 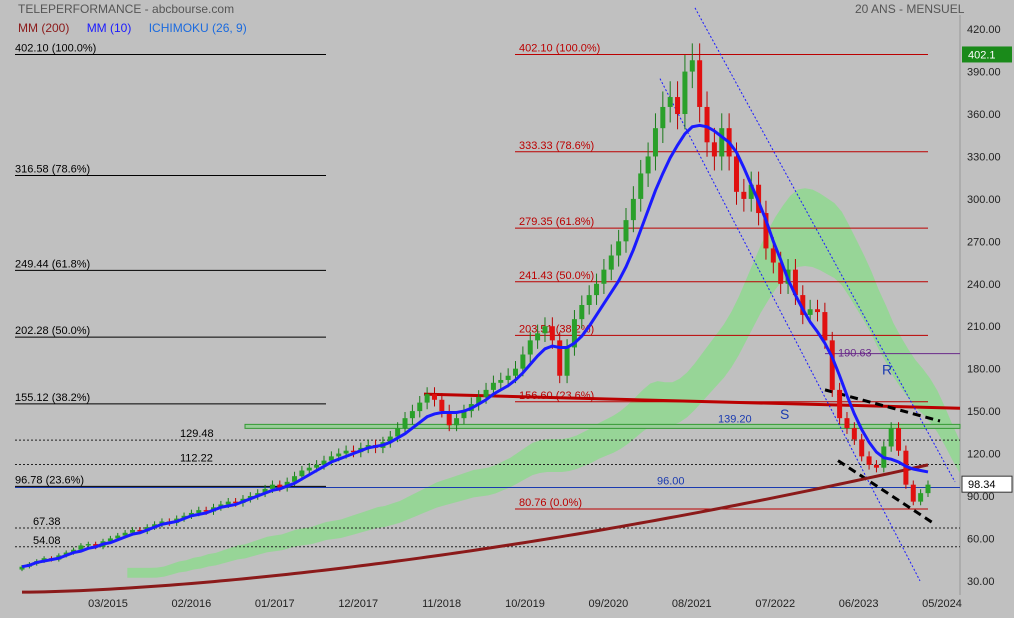 I want to click on y-tick-label: 30.00, so click(x=981, y=582).